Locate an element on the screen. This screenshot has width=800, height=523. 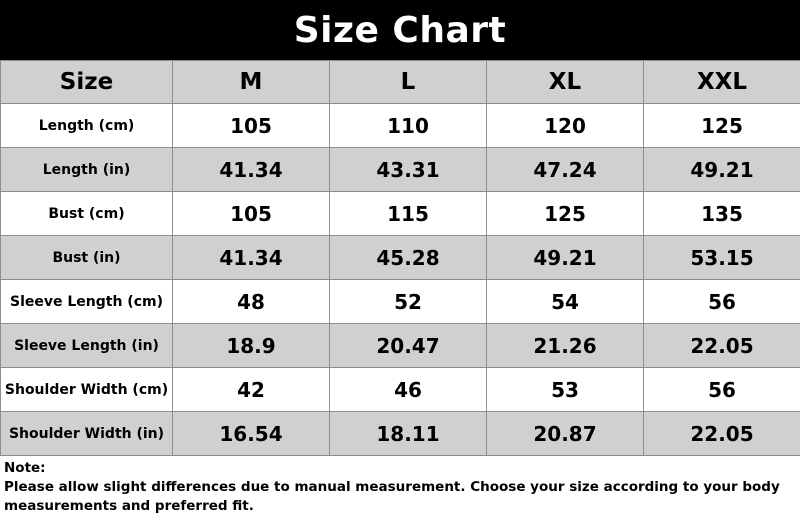
table-cell: 18.9 is located at coordinates (251, 345).